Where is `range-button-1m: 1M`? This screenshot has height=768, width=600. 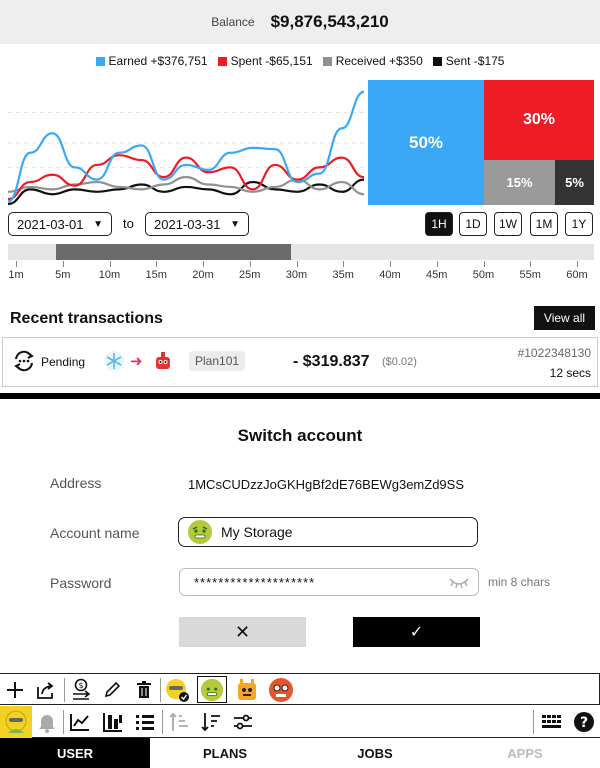 range-button-1m: 1M is located at coordinates (544, 224).